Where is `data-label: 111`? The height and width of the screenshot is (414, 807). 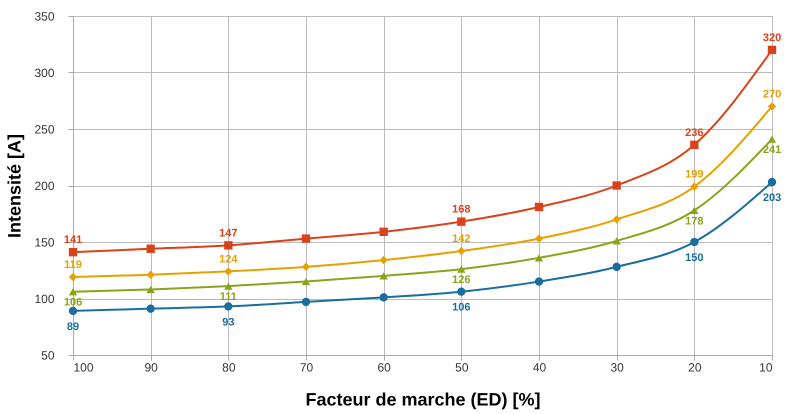 data-label: 111 is located at coordinates (228, 297).